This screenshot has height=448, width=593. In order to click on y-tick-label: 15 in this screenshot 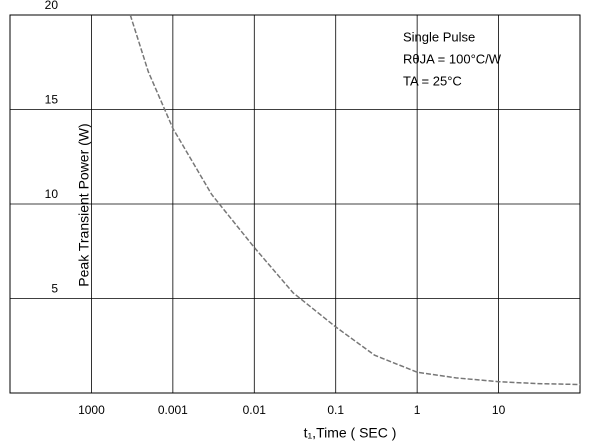, I will do `click(52, 100)`.